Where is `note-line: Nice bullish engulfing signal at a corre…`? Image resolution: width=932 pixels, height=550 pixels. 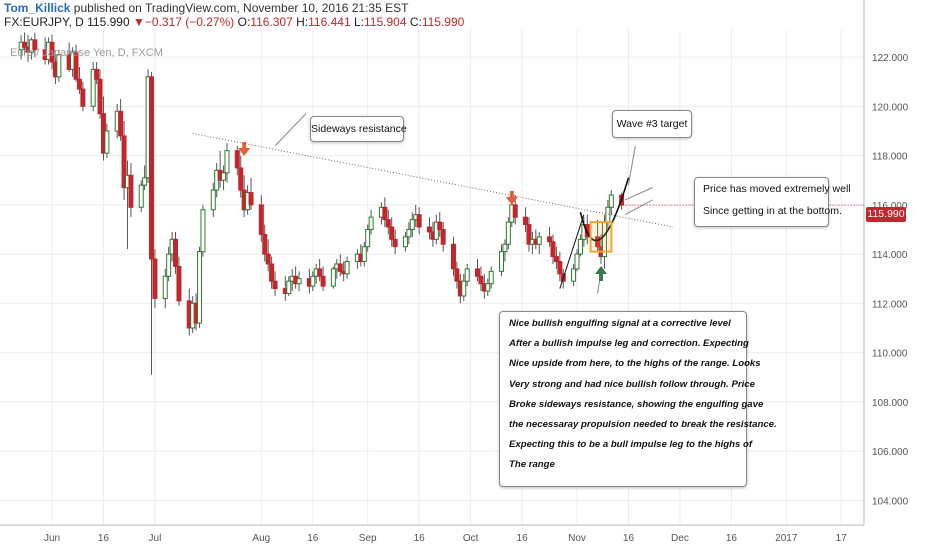
note-line: Nice bullish engulfing signal at a corre… is located at coordinates (620, 323).